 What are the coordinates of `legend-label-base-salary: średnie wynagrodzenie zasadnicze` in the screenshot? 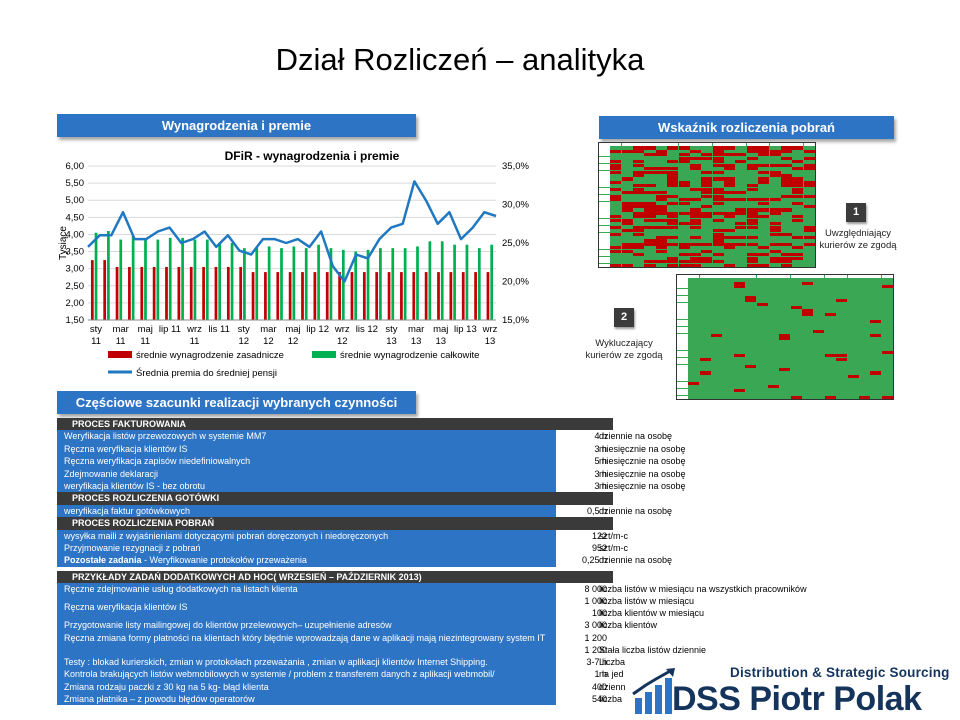 It's located at (210, 355).